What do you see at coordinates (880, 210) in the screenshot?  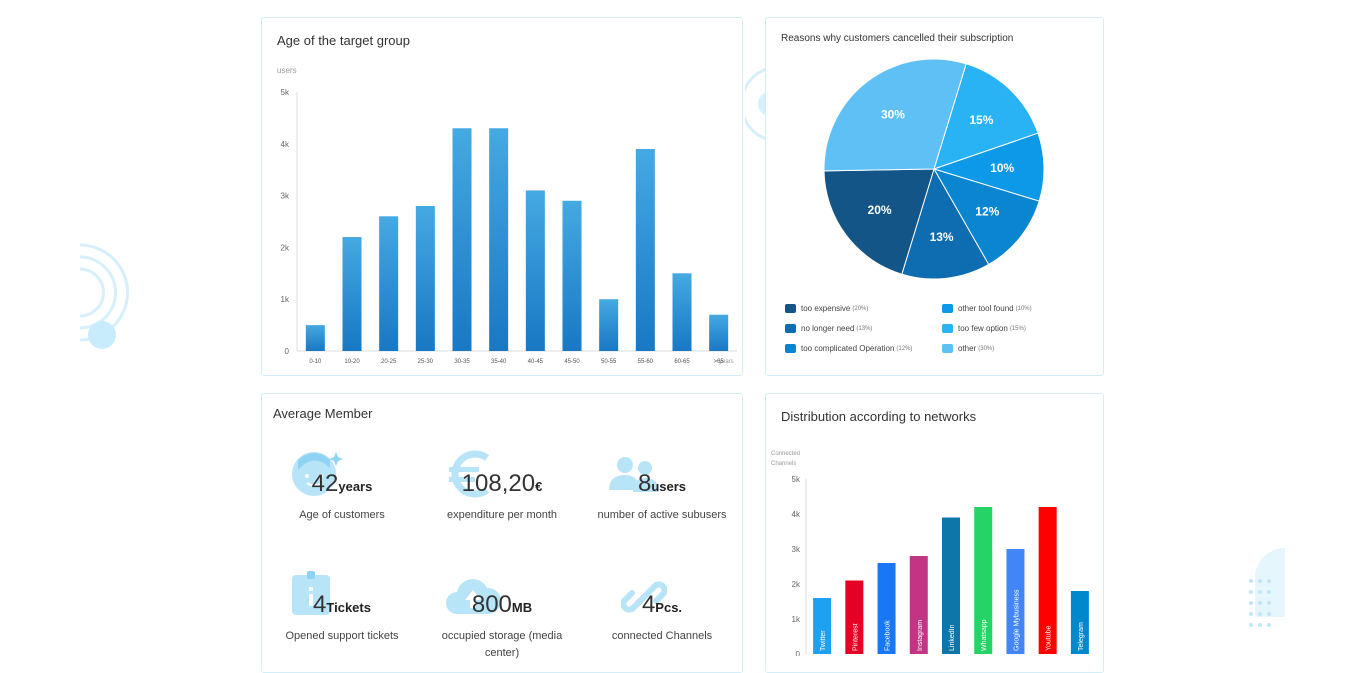 I see `pie-slice-label: 20%` at bounding box center [880, 210].